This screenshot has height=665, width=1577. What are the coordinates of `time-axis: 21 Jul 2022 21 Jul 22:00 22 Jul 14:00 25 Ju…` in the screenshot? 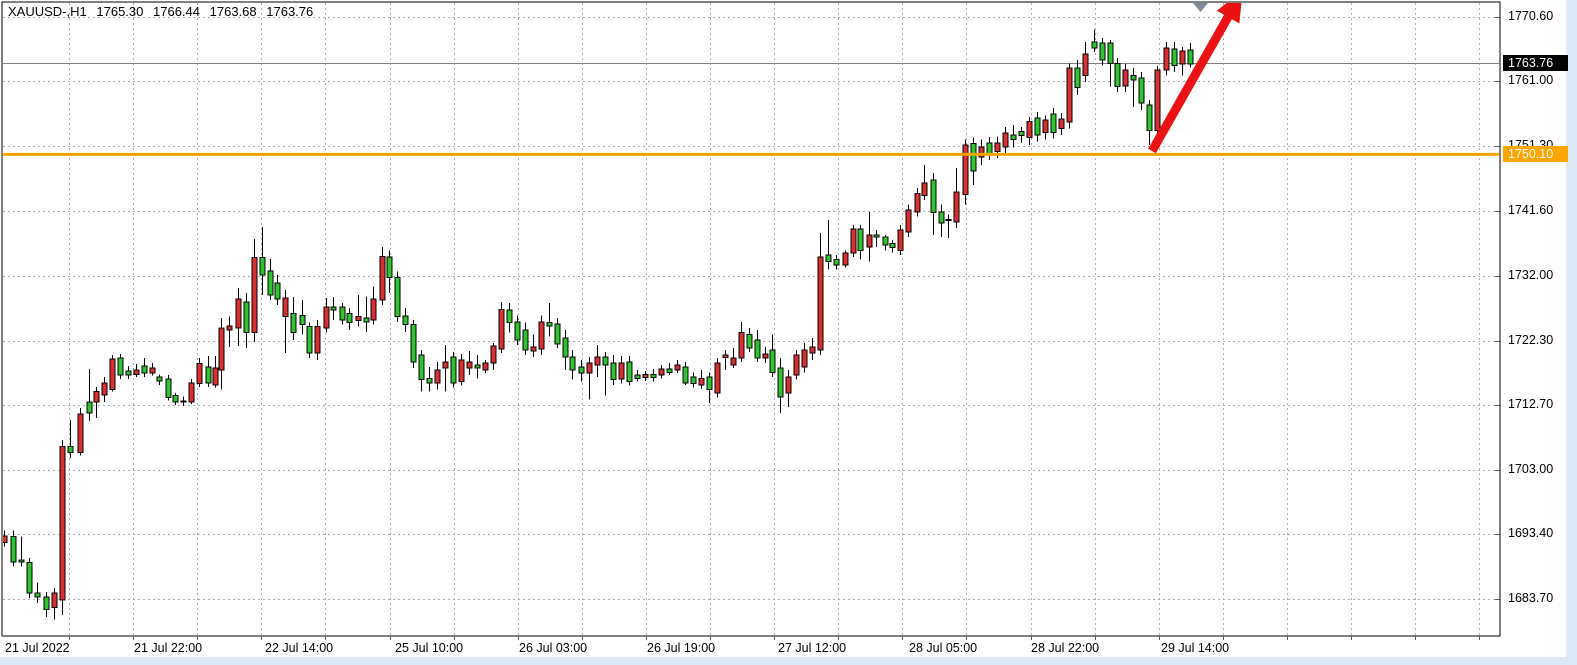 It's located at (783, 648).